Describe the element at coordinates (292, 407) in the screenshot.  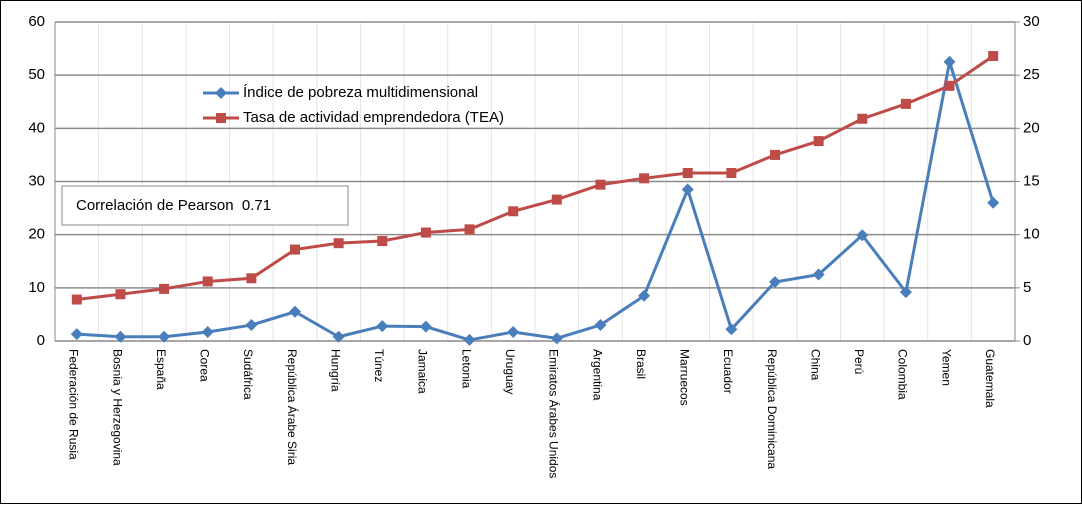
I see `x-tick-label: República Árabe Siria` at that location.